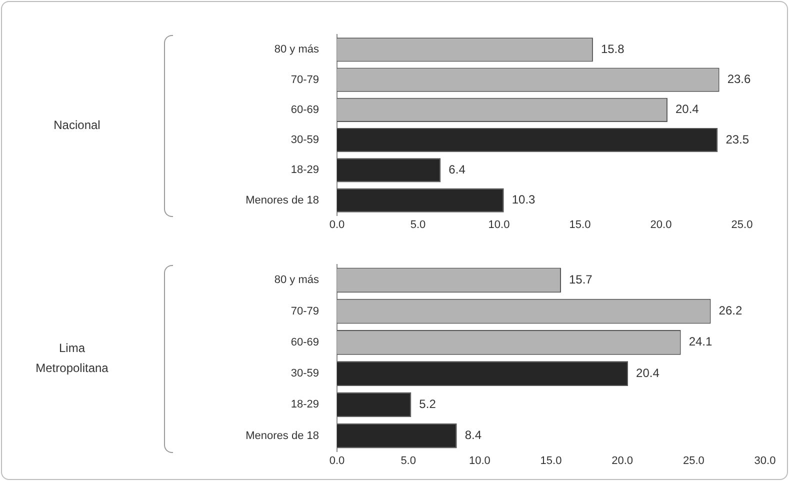 This screenshot has height=481, width=789. I want to click on data-label: 15.8, so click(612, 49).